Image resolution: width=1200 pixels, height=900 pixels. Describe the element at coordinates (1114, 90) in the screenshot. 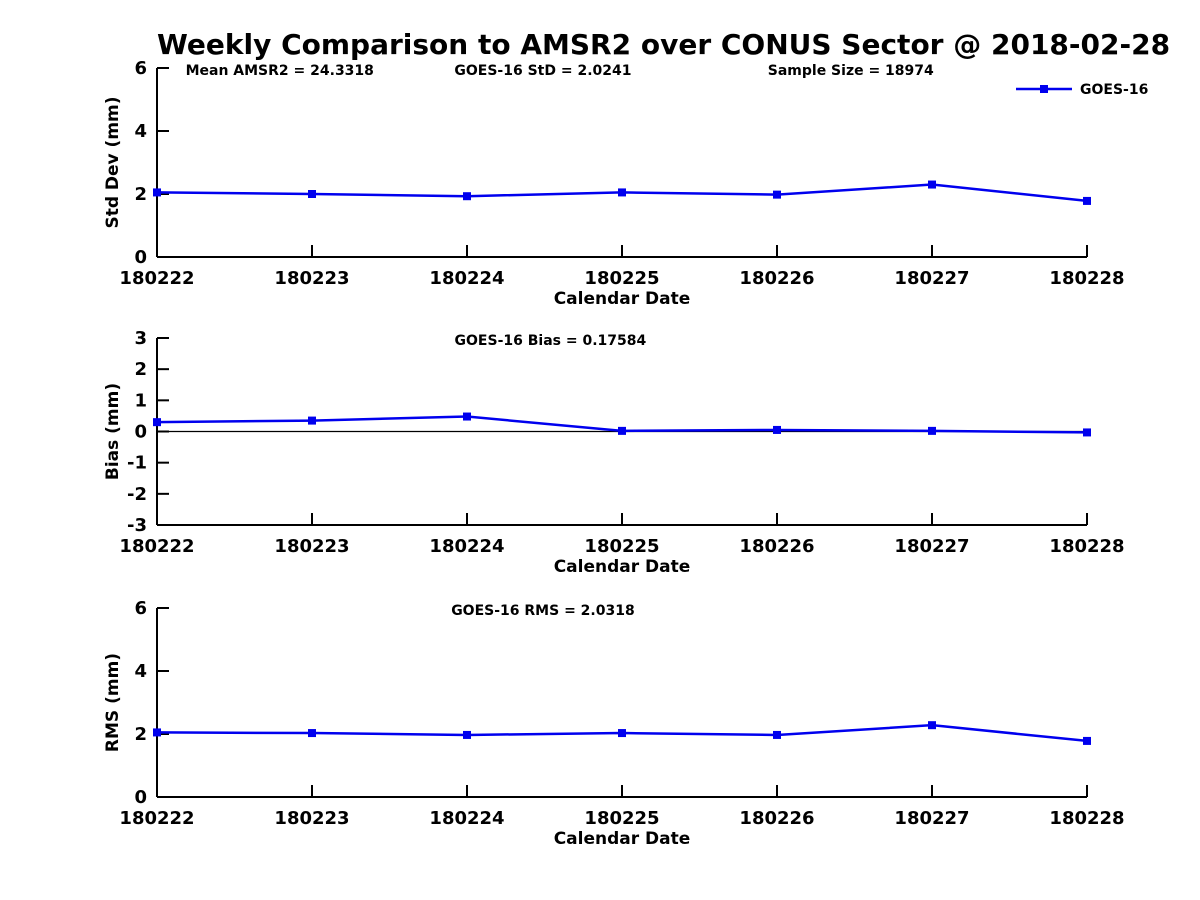

I see `legend-label: GOES-16` at that location.